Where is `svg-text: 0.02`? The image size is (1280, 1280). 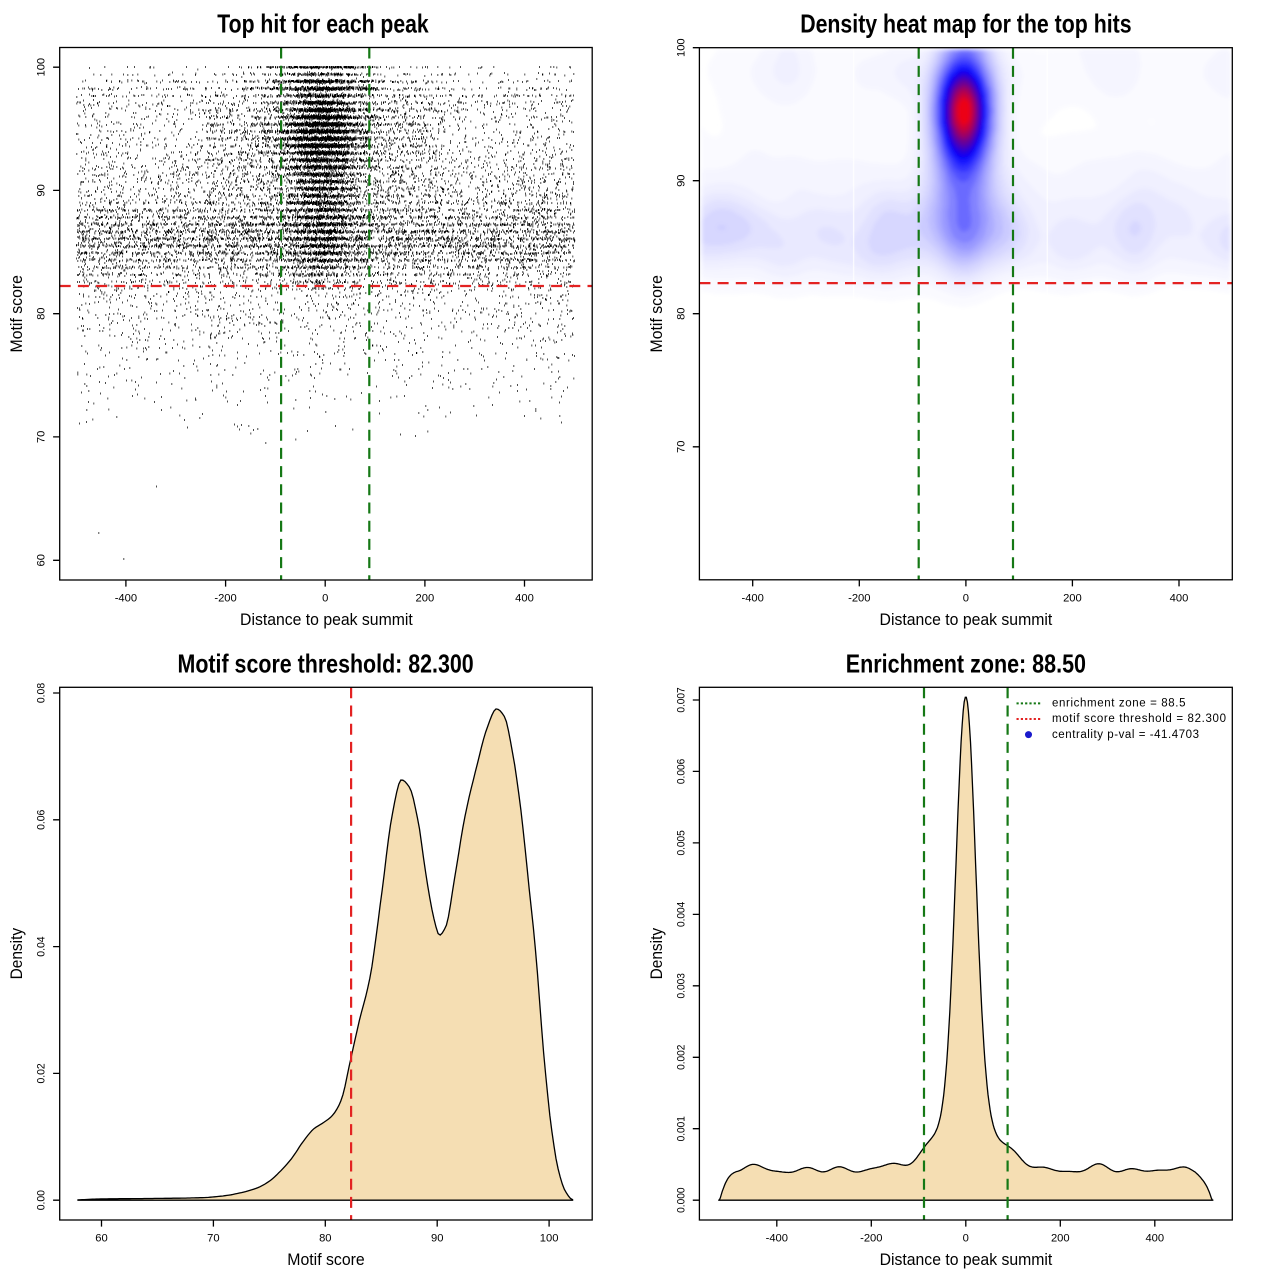 svg-text: 0.02 is located at coordinates (42, 1073).